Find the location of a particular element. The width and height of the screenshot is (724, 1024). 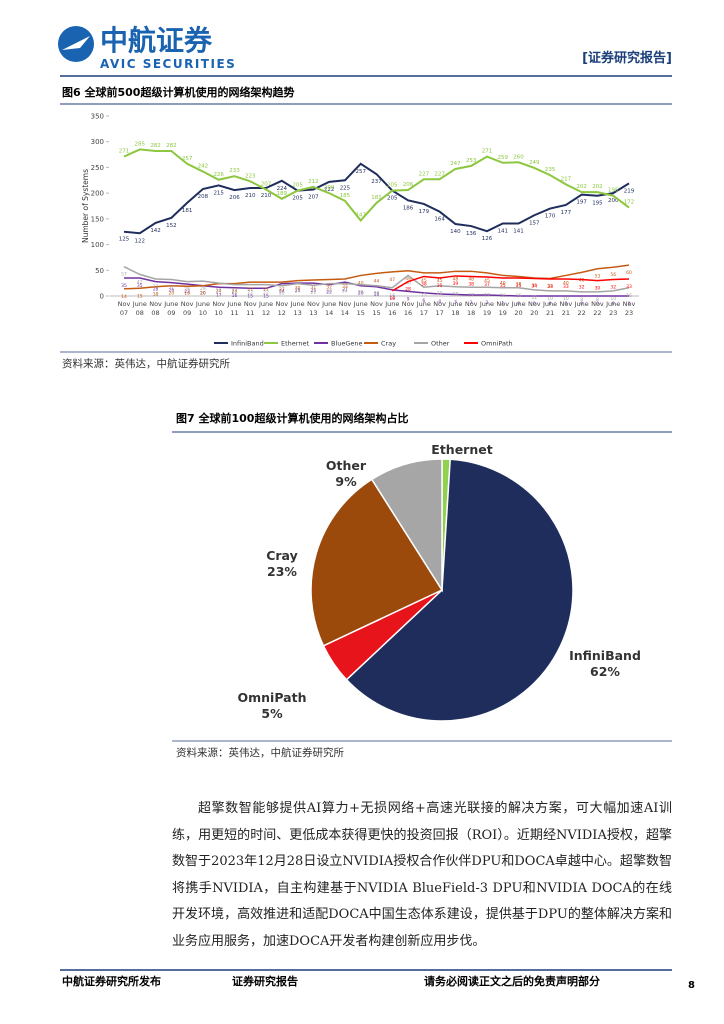

data-label: 15 is located at coordinates (266, 296).